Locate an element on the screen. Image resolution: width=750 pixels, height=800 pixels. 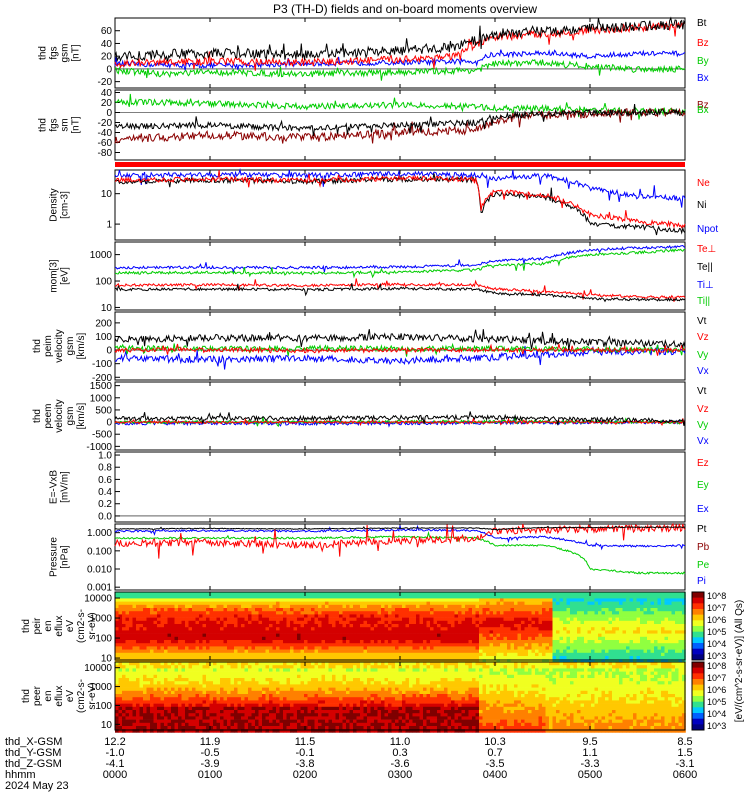
y-axis-label: velocity is located at coordinates (59, 415).